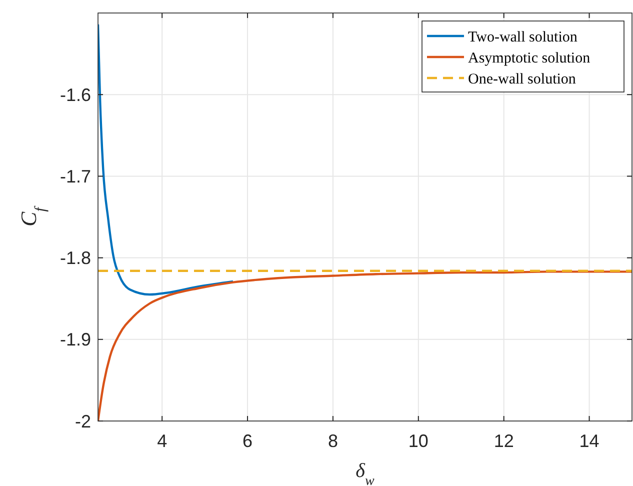 The height and width of the screenshot is (486, 633). I want to click on y-tick-label: -1.6, so click(75, 94).